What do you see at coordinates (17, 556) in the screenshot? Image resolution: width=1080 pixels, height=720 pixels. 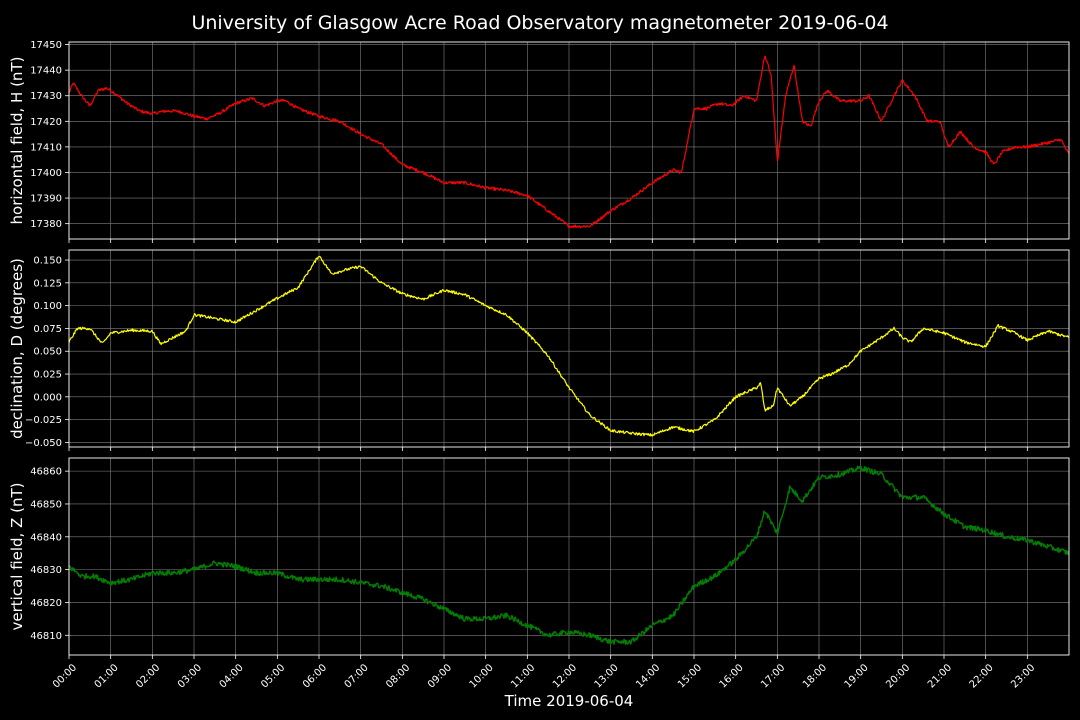 I see `y-axis-label: vertical field, Z (nT)` at bounding box center [17, 556].